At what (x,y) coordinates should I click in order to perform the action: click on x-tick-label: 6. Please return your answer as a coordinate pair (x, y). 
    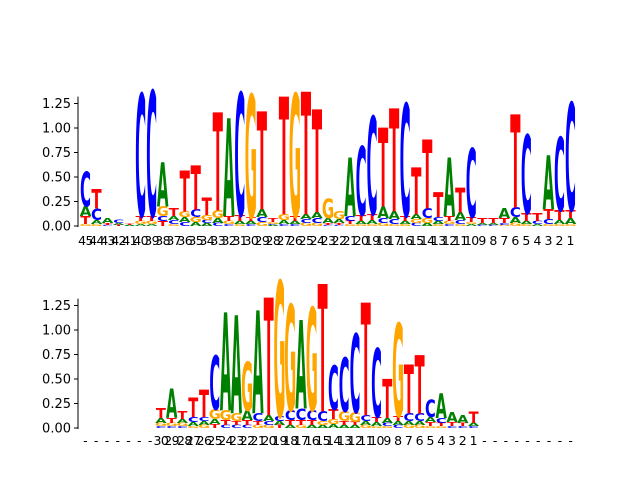
    Looking at the image, I should click on (420, 440).